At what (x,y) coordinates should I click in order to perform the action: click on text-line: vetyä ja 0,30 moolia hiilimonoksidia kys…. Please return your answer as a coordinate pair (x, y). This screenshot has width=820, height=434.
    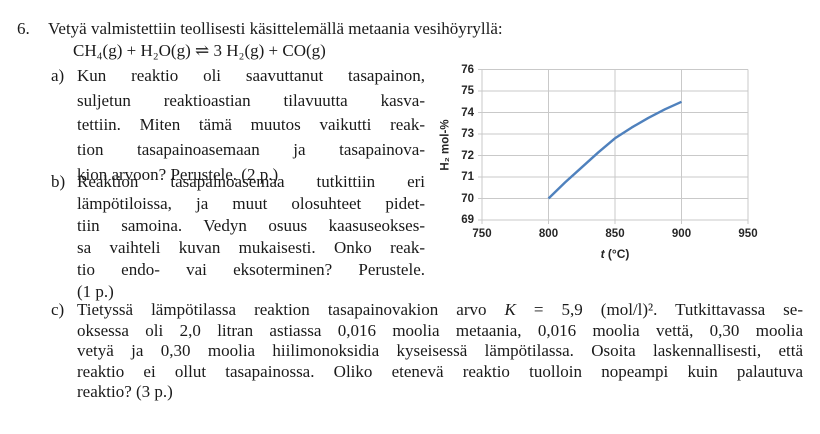
    Looking at the image, I should click on (440, 351).